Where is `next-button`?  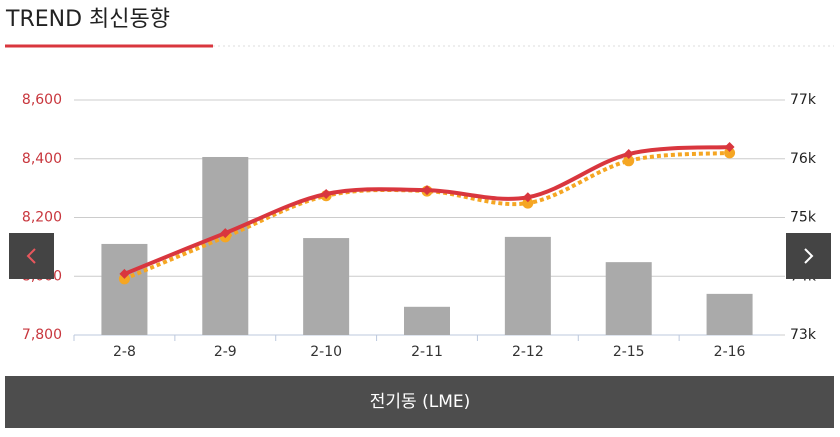 next-button is located at coordinates (808, 256).